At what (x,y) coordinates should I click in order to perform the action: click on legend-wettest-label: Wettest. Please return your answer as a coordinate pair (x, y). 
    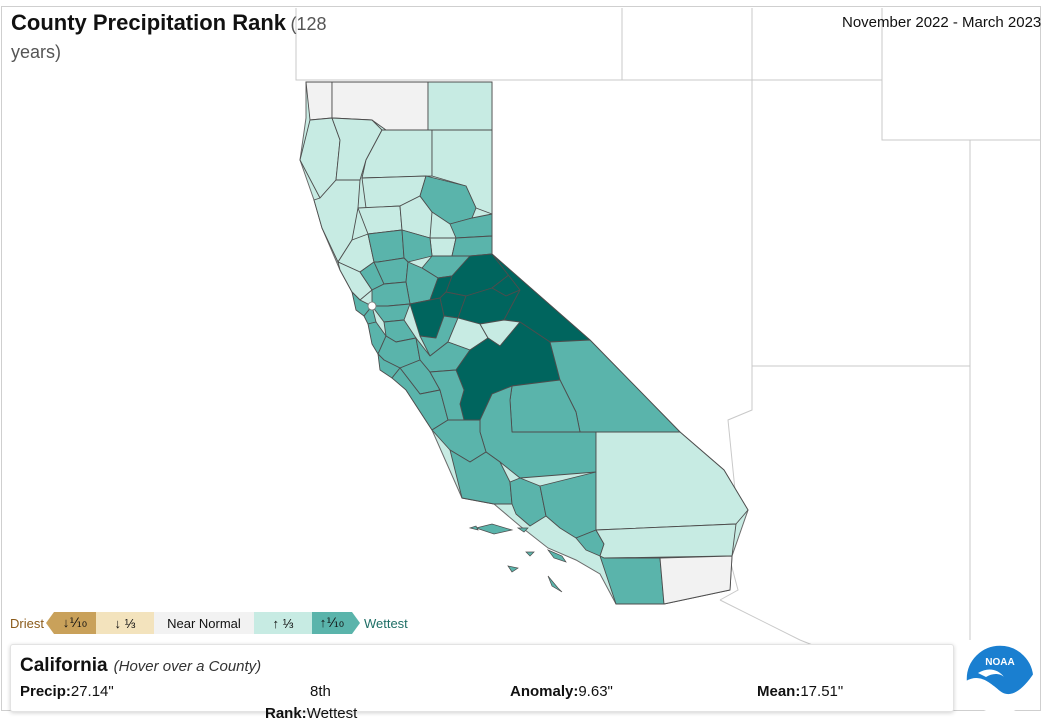
    Looking at the image, I should click on (385, 623).